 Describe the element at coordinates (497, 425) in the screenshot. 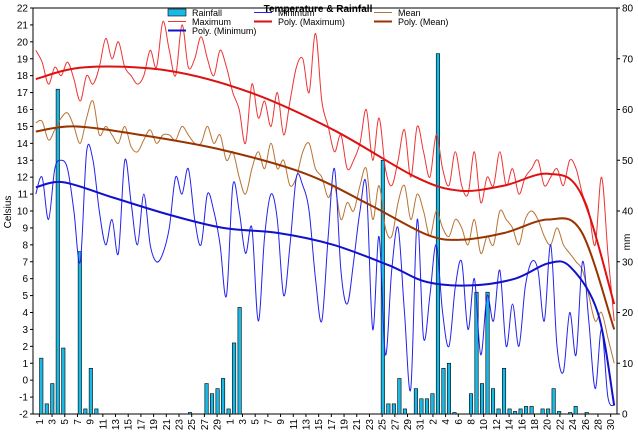

I see `x-tick-label: 12` at that location.